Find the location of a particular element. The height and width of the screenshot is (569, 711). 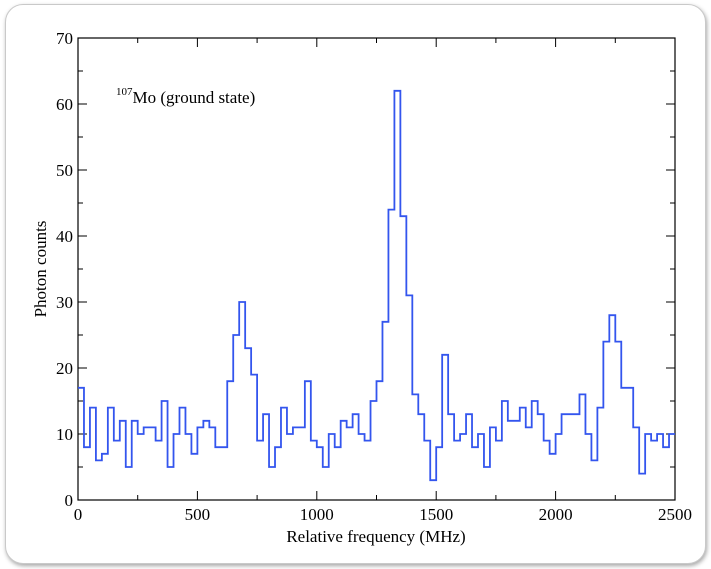

x-tick-label: 0 is located at coordinates (78, 514).